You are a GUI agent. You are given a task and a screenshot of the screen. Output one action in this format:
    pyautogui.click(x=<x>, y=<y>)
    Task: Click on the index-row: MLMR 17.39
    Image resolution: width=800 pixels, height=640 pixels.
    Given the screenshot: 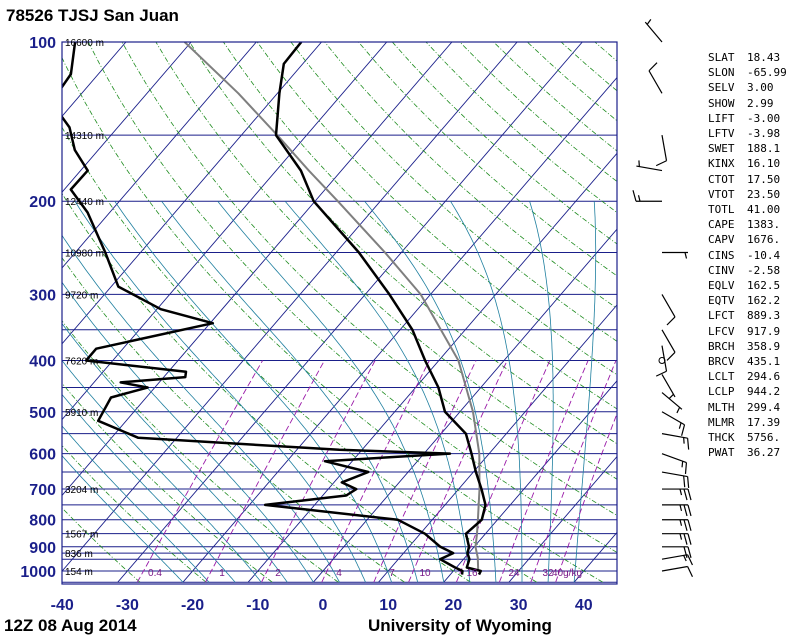 What is the action you would take?
    pyautogui.click(x=753, y=422)
    